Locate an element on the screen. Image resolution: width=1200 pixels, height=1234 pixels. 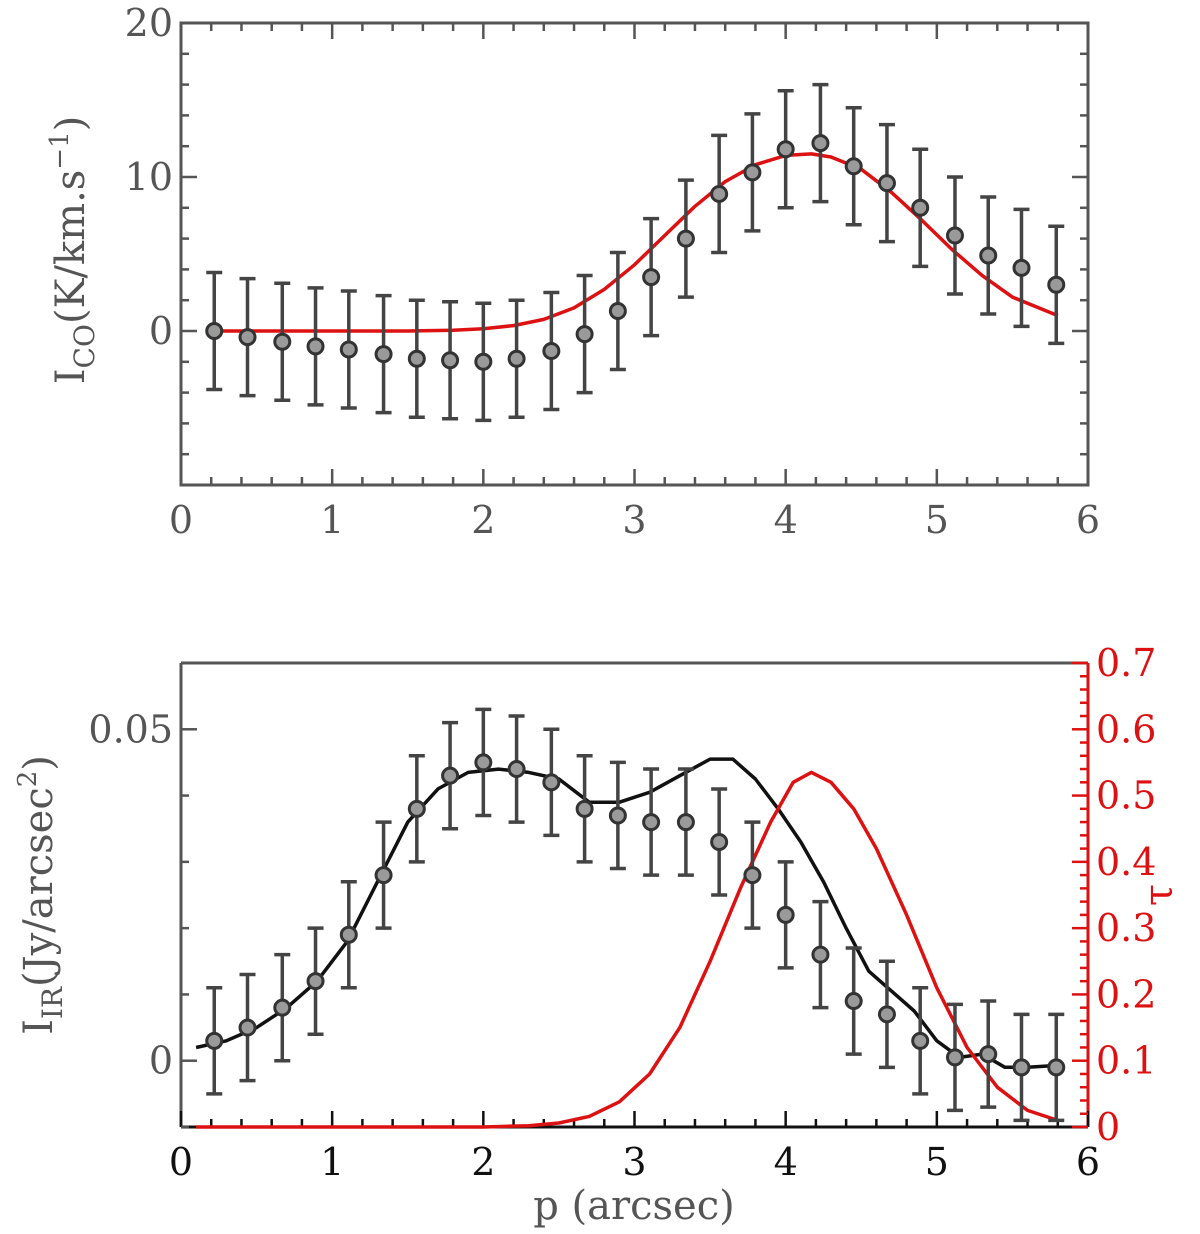
top-series-co-model is located at coordinates (635, 242).